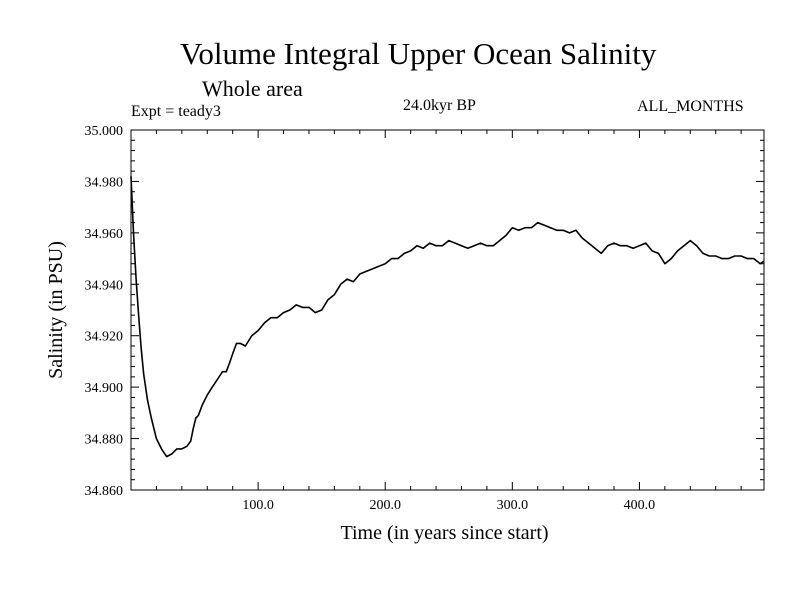  Describe the element at coordinates (104, 337) in the screenshot. I see `y-tick-label: 34.920` at that location.